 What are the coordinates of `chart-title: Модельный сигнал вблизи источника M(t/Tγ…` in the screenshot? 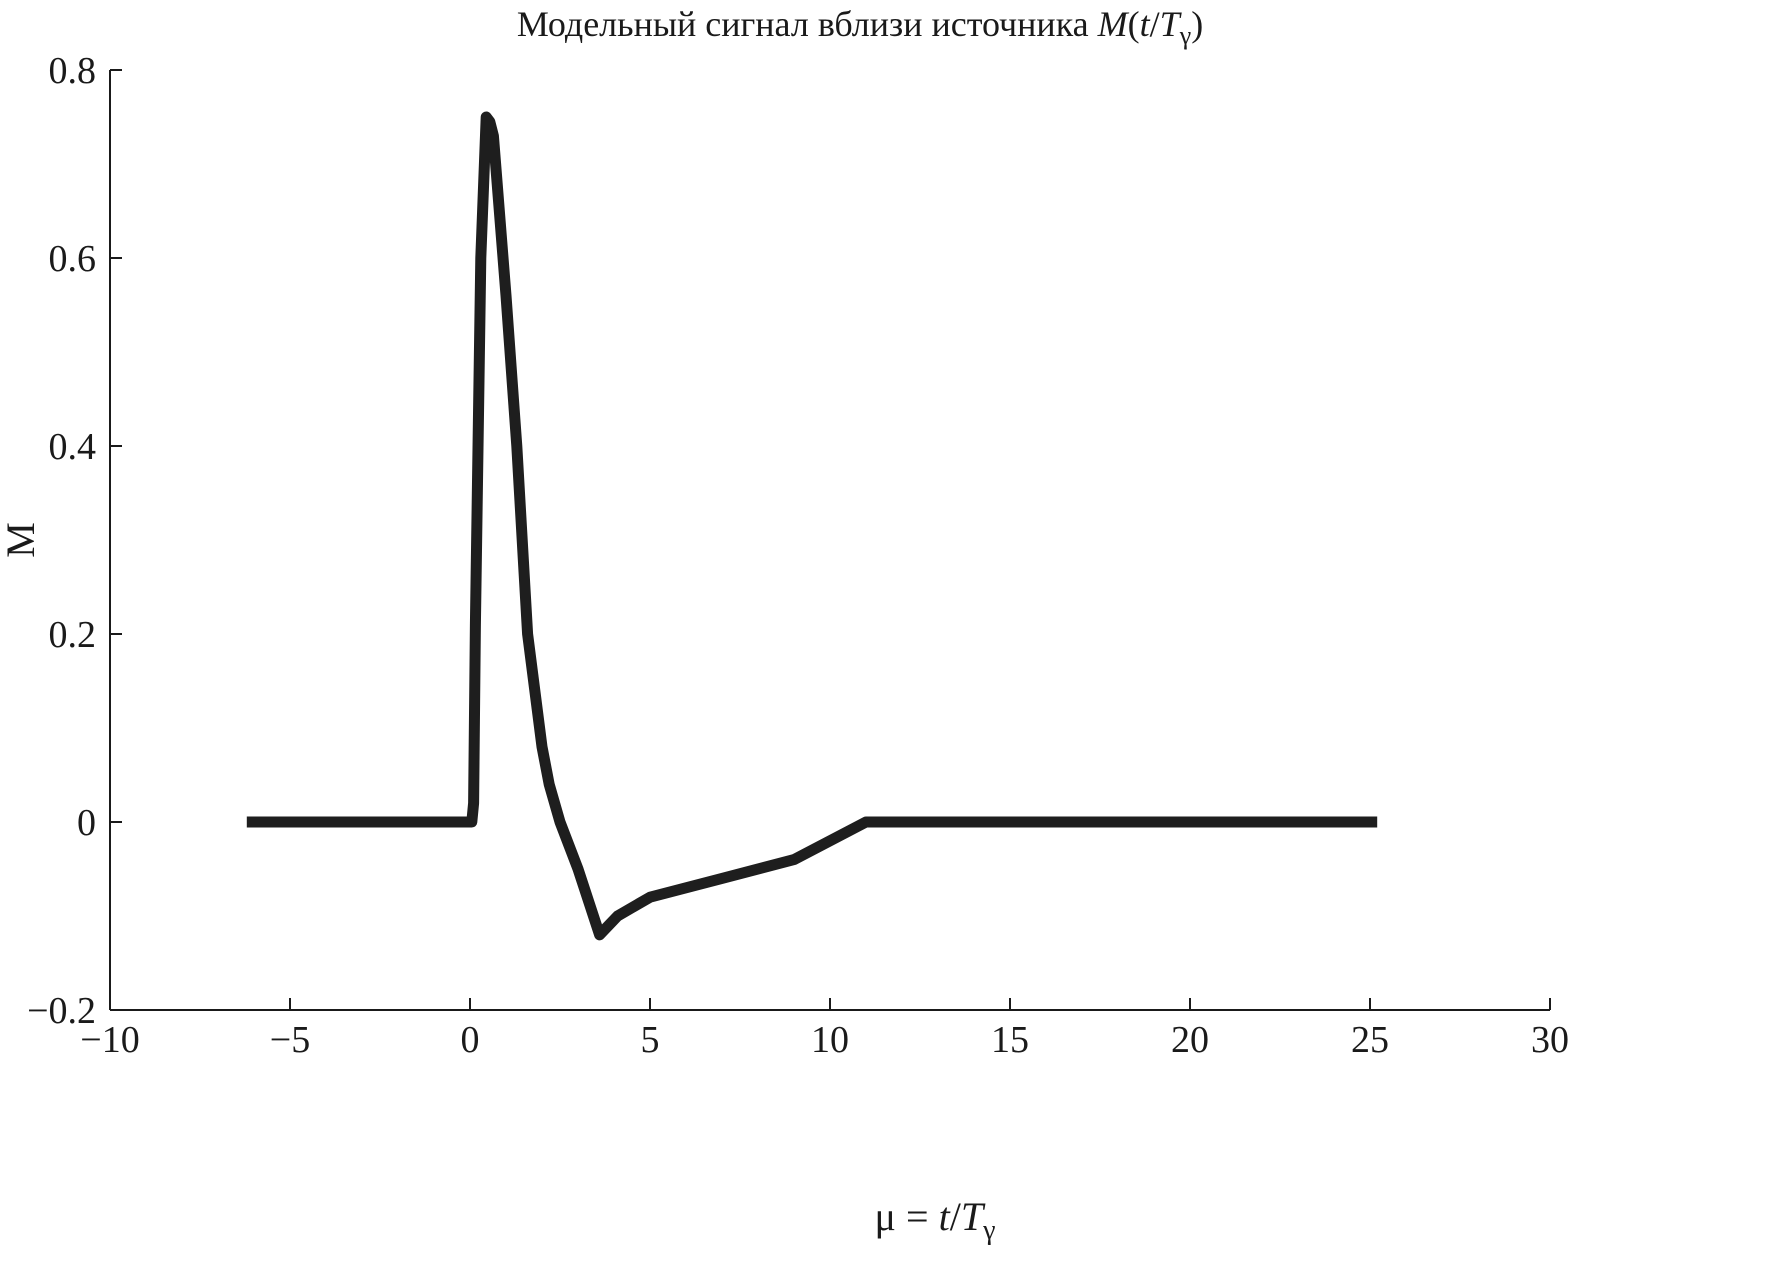 It's located at (860, 27).